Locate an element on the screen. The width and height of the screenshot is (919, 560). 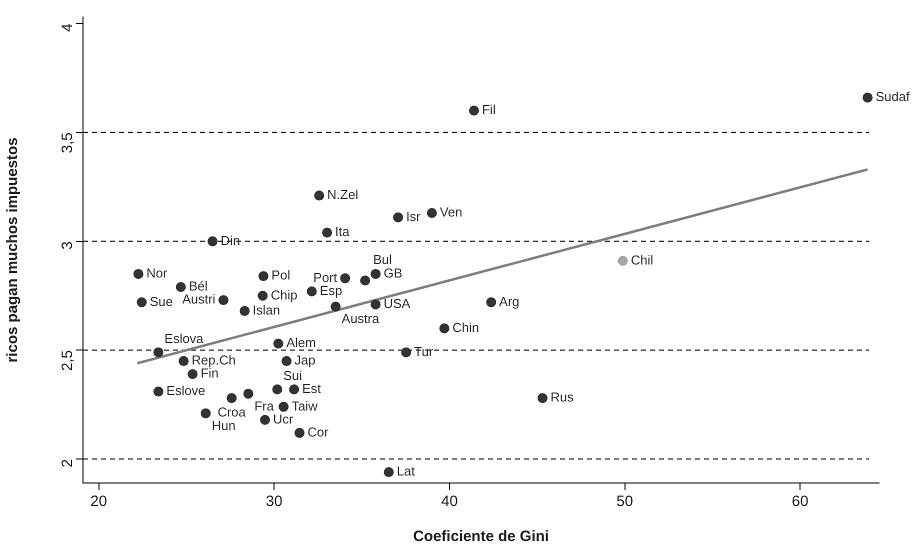
annotation: Lat is located at coordinates (406, 471).